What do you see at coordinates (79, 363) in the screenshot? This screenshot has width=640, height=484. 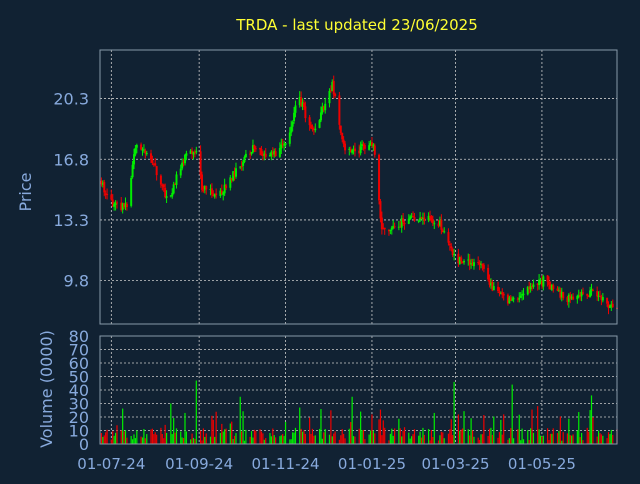 I see `volume-y-tick-label: 60` at bounding box center [79, 363].